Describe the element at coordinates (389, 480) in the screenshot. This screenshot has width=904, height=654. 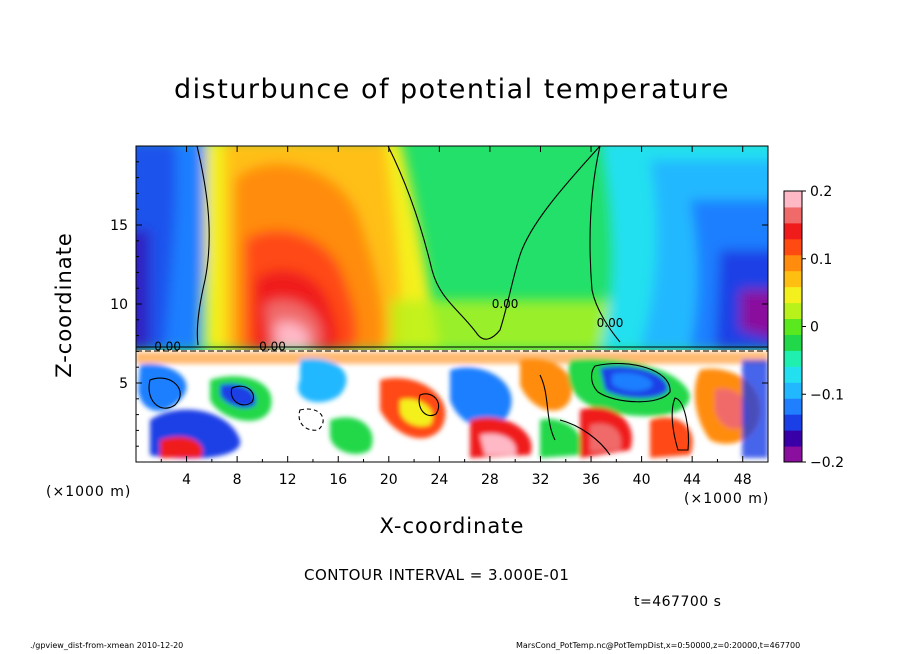
I see `x-tick-label: 20` at that location.